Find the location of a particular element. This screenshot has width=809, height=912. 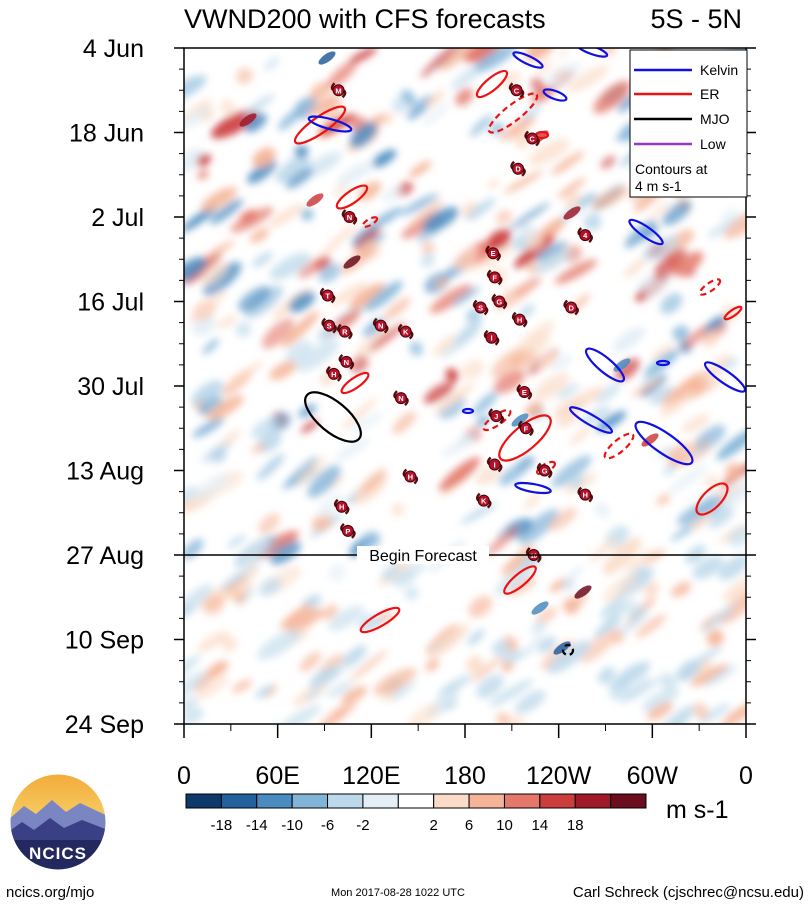

storm-label: N is located at coordinates (400, 398).